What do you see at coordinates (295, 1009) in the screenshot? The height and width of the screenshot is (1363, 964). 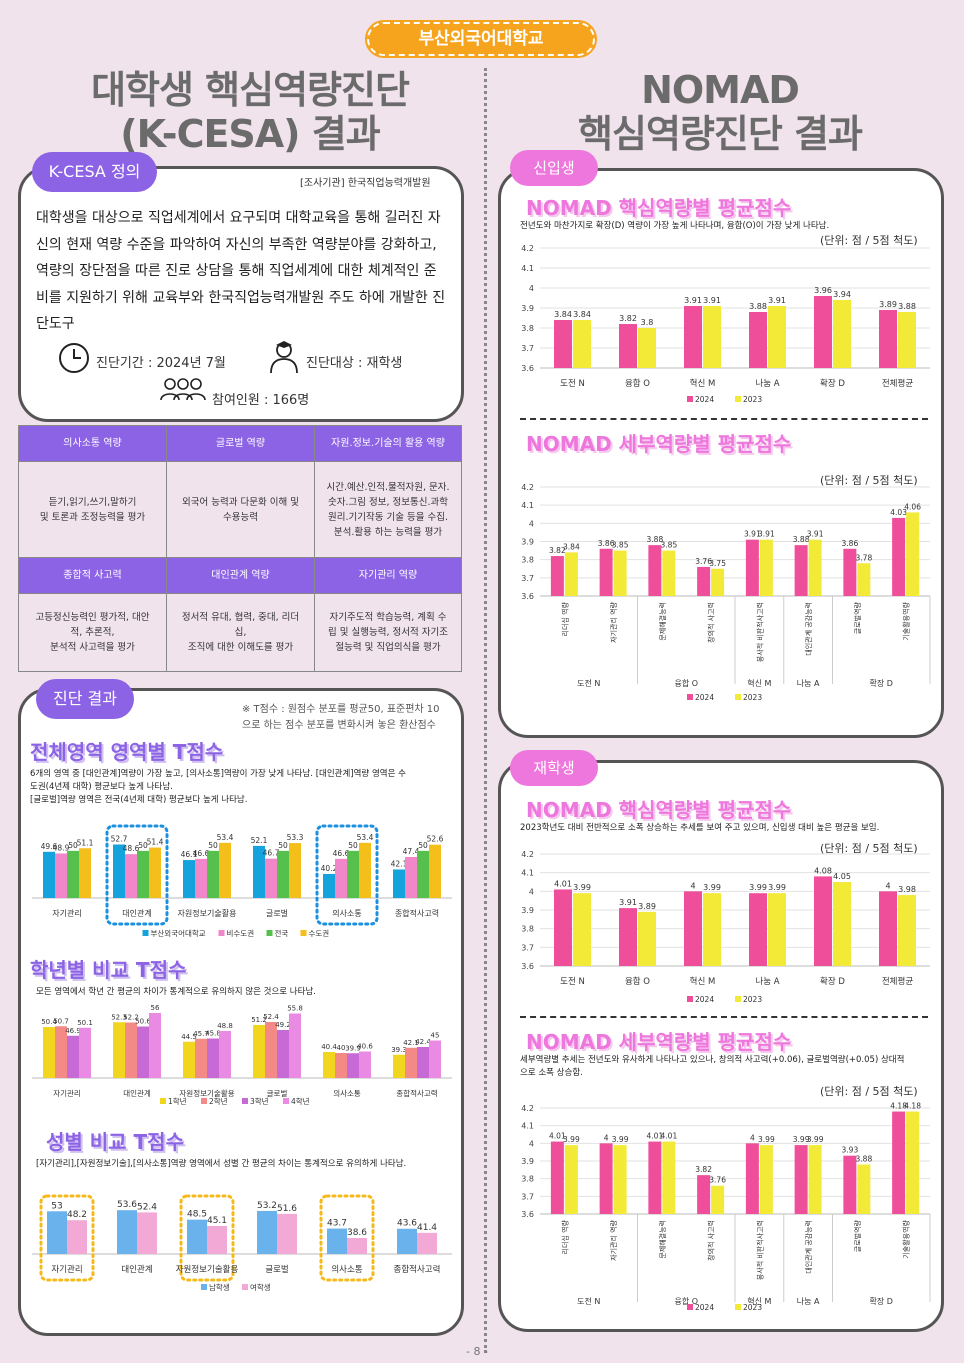 I see `data-label: 55.8` at bounding box center [295, 1009].